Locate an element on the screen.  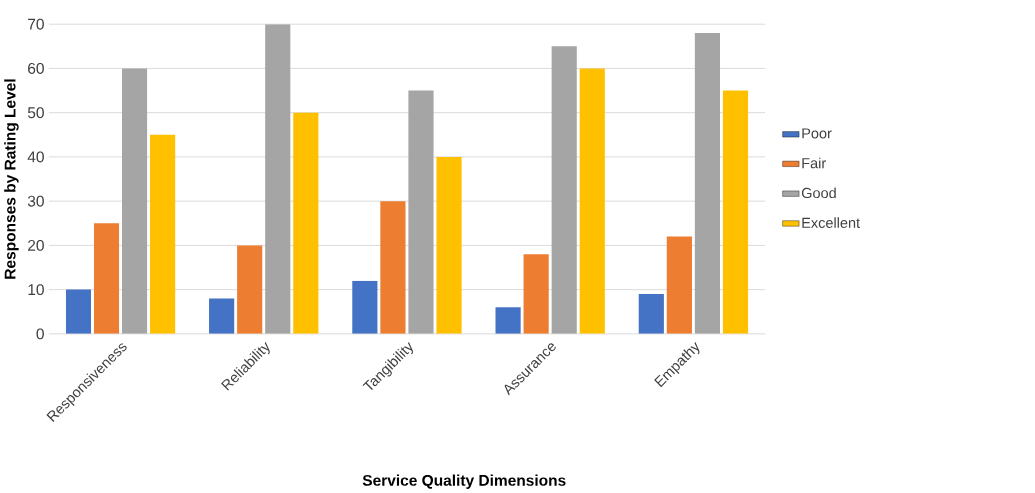
y-tick-label: 40 is located at coordinates (35, 157).